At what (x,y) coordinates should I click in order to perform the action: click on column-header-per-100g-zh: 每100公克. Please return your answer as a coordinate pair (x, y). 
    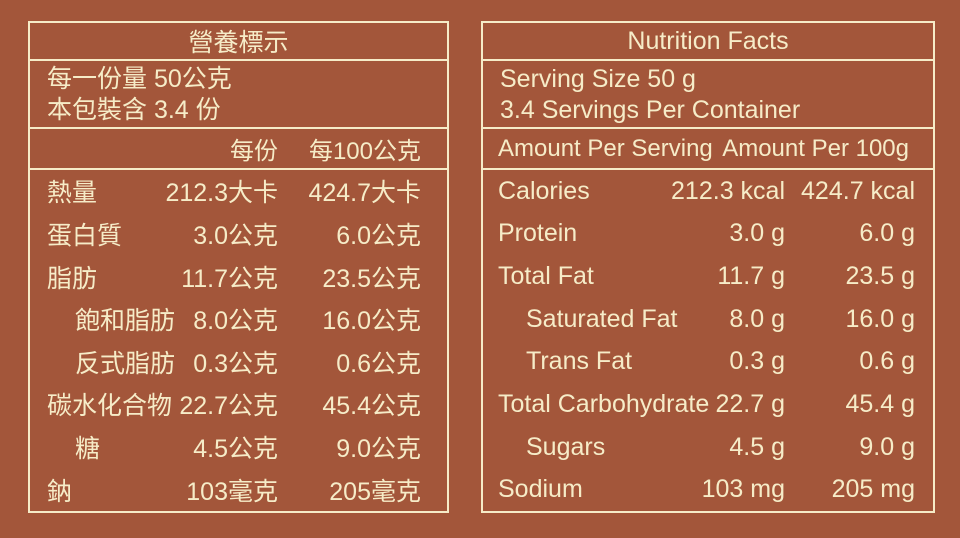
    Looking at the image, I should click on (364, 151).